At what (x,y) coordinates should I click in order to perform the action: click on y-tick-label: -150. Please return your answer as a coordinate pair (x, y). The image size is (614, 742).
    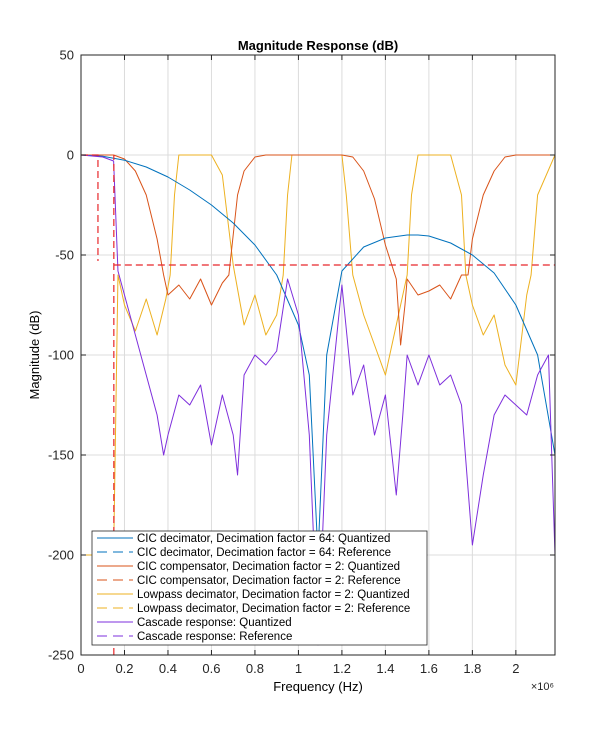
    Looking at the image, I should click on (61, 455).